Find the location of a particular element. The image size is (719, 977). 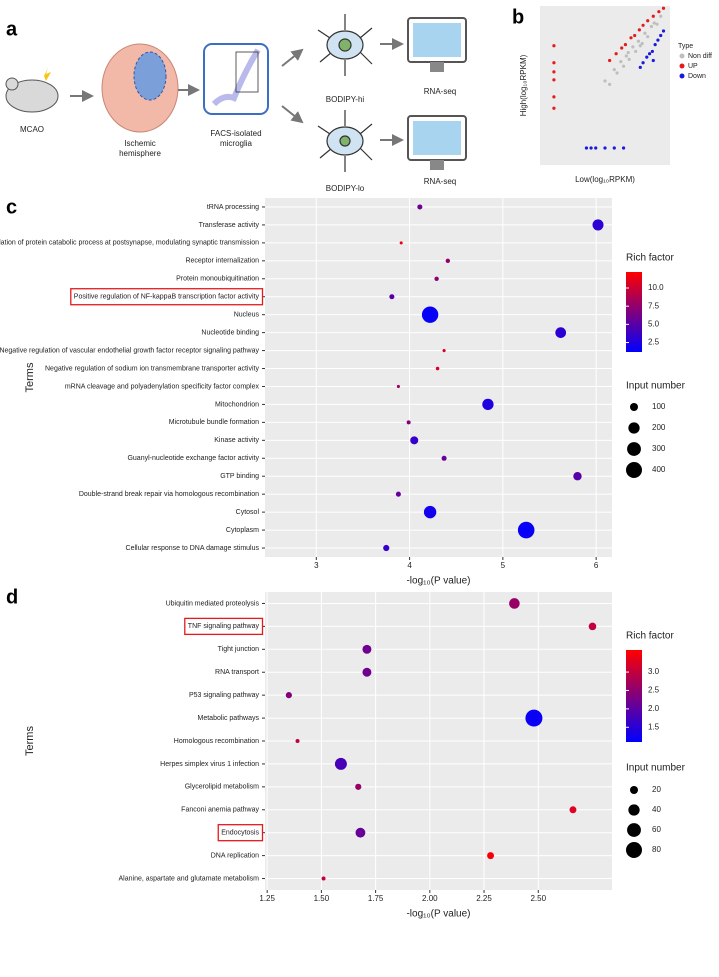

group-label: BODIPY-hi is located at coordinates (345, 99).